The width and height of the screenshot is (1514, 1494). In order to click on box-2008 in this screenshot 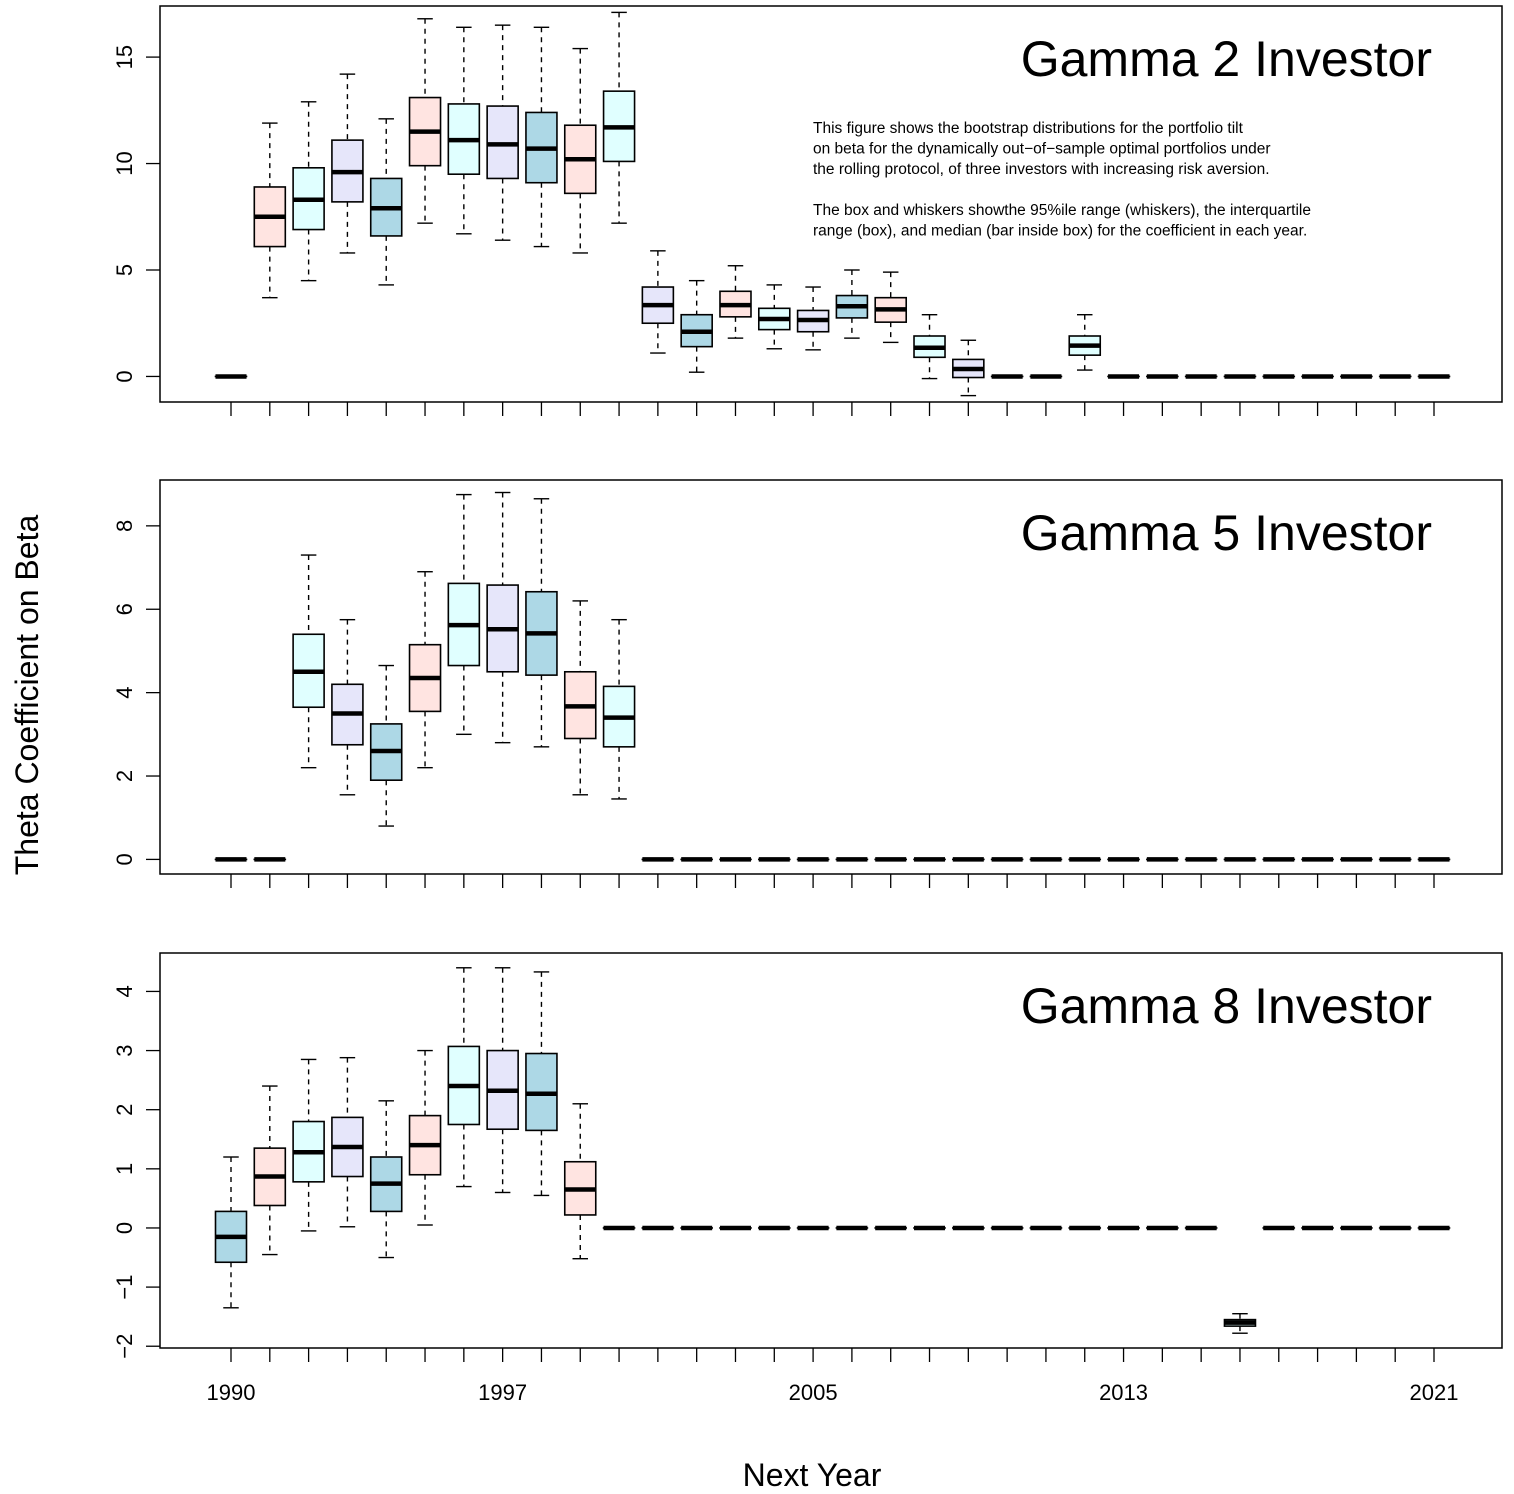, I will do `click(929, 347)`.